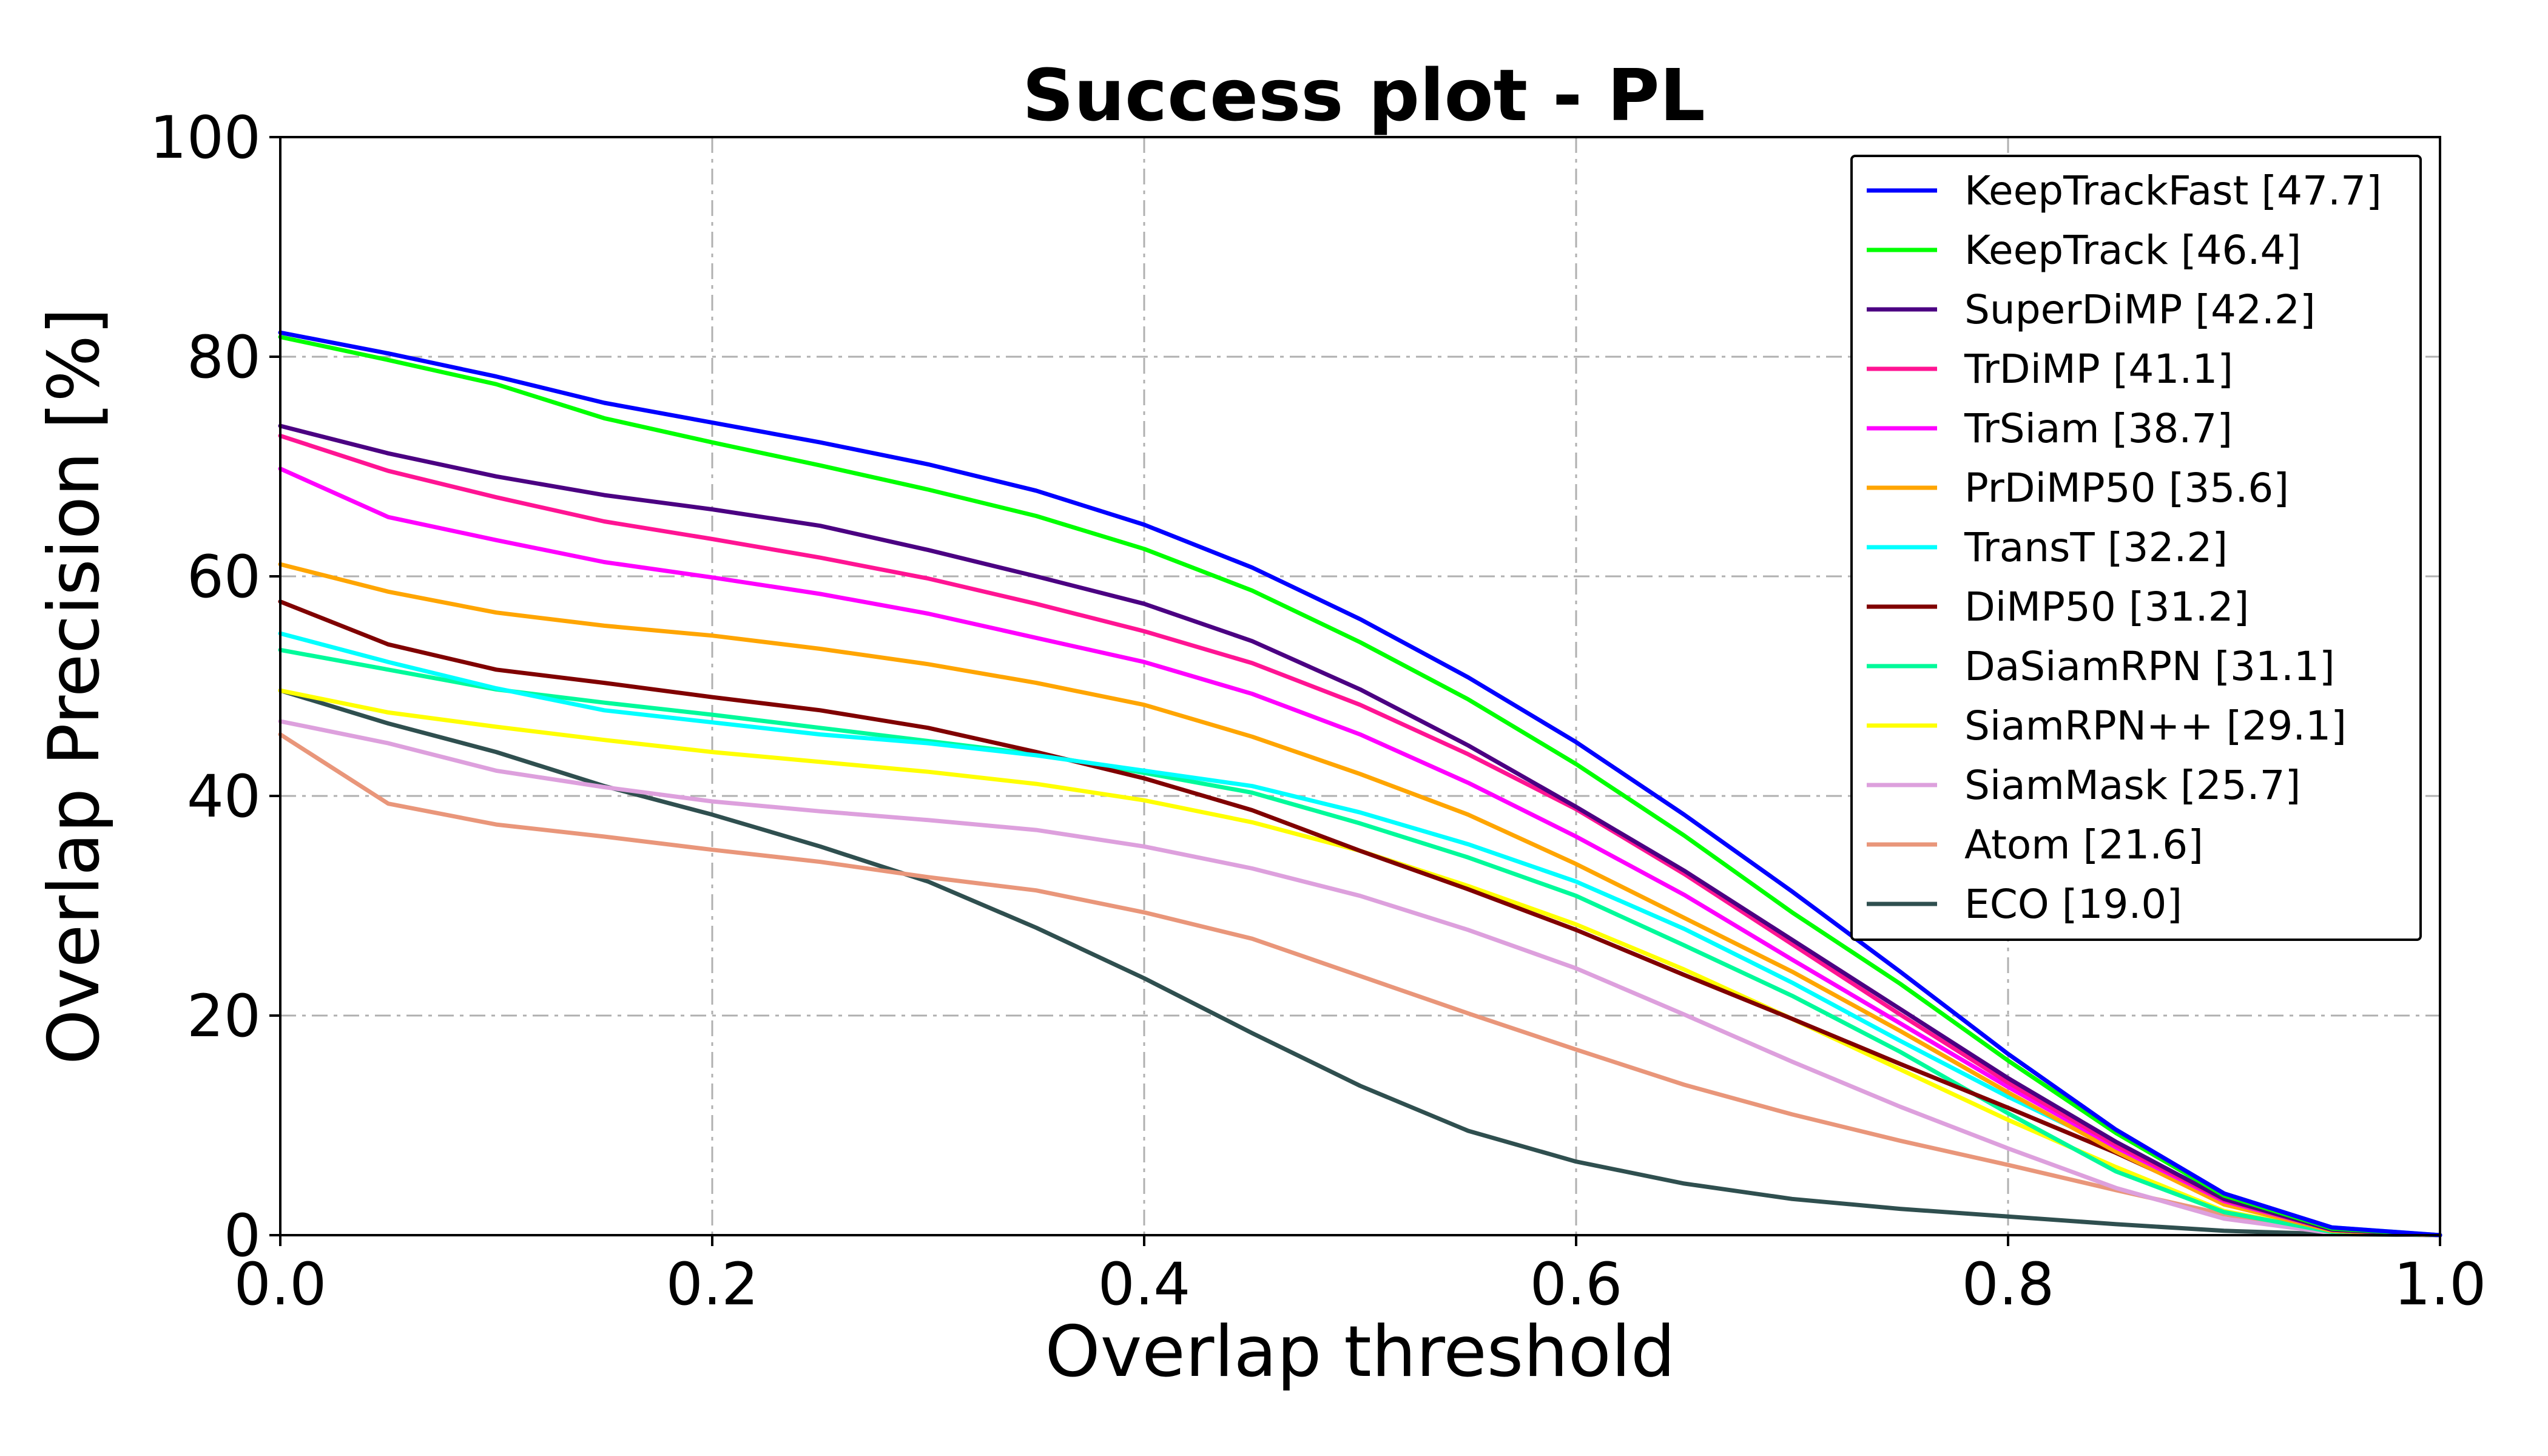 This screenshot has height=1456, width=2548. I want to click on x-tick-label: 0.0, so click(280, 1284).